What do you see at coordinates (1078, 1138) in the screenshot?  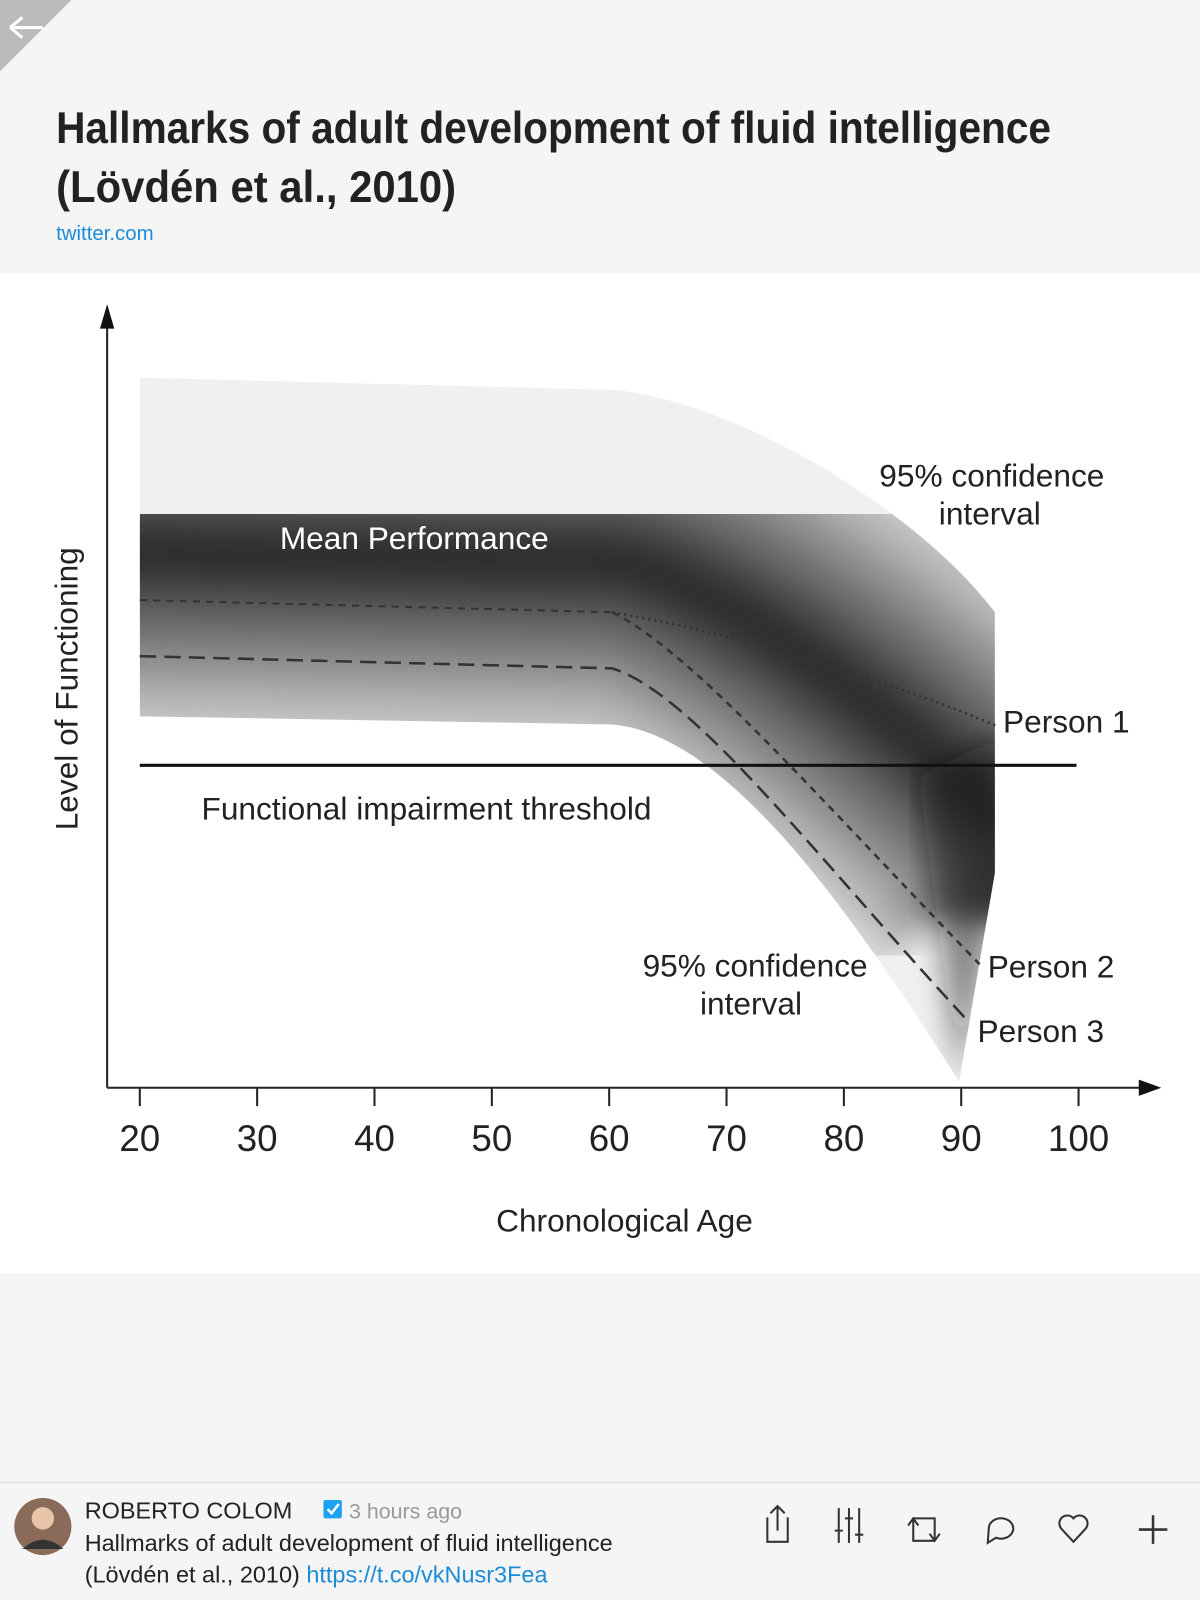 I see `x-tick-label: 100` at bounding box center [1078, 1138].